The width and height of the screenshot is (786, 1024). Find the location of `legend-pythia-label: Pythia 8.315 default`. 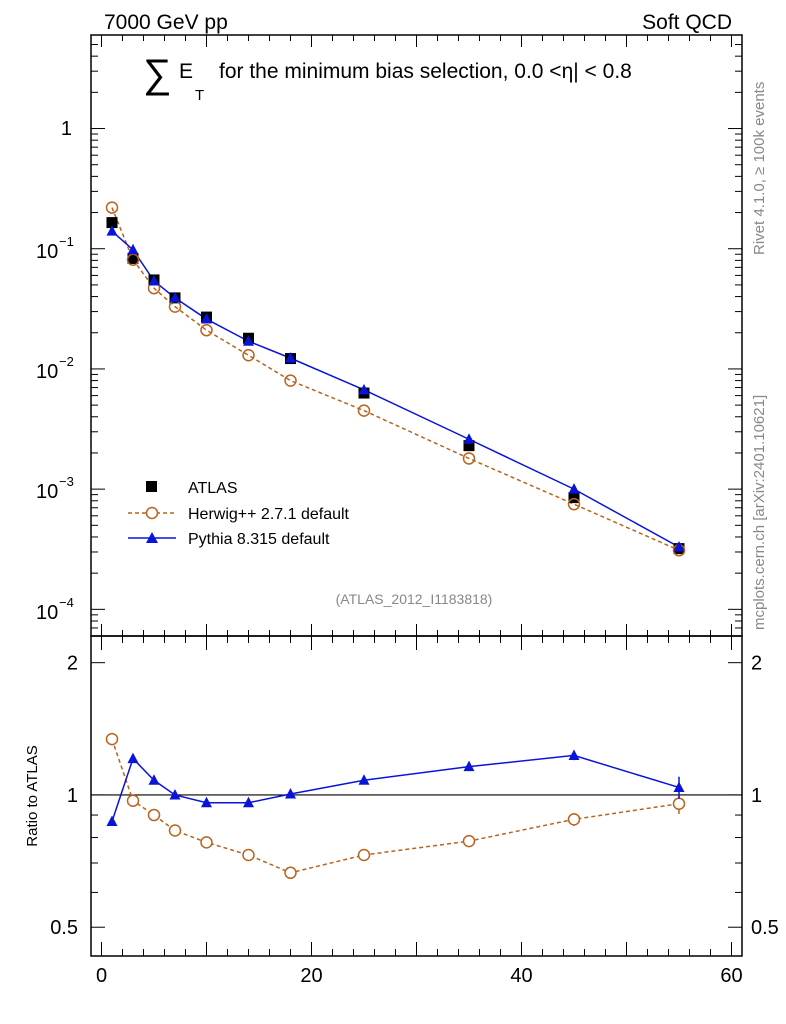

legend-pythia-label: Pythia 8.315 default is located at coordinates (259, 539).